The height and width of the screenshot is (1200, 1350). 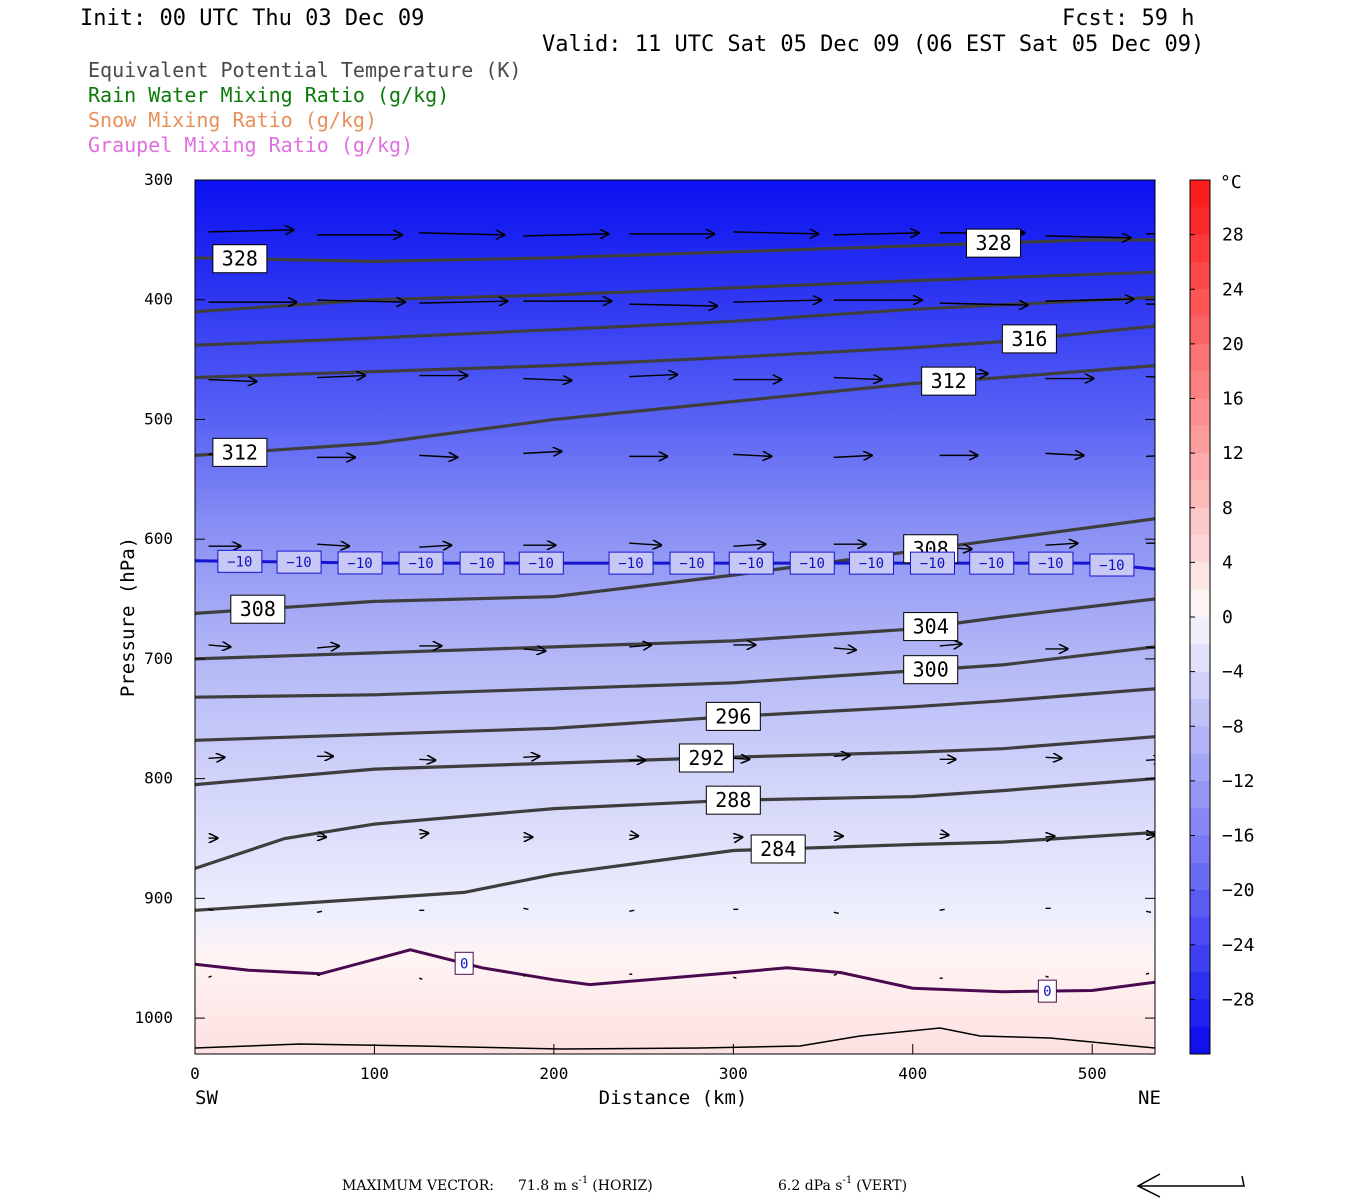 What do you see at coordinates (673, 1098) in the screenshot?
I see `x-axis-label: Distance (km)` at bounding box center [673, 1098].